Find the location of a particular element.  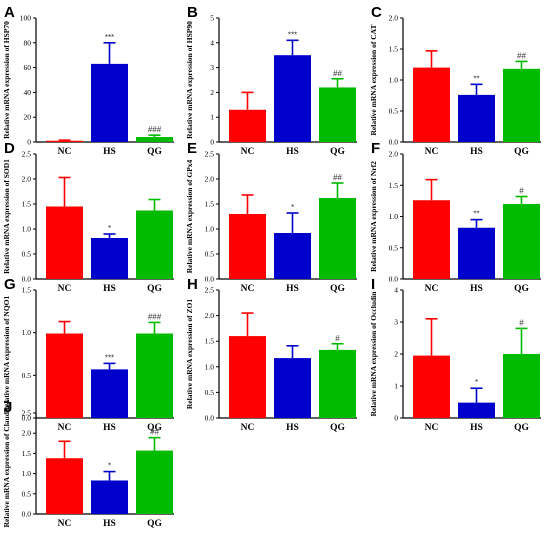

bar-i-qg is located at coordinates (521, 386).